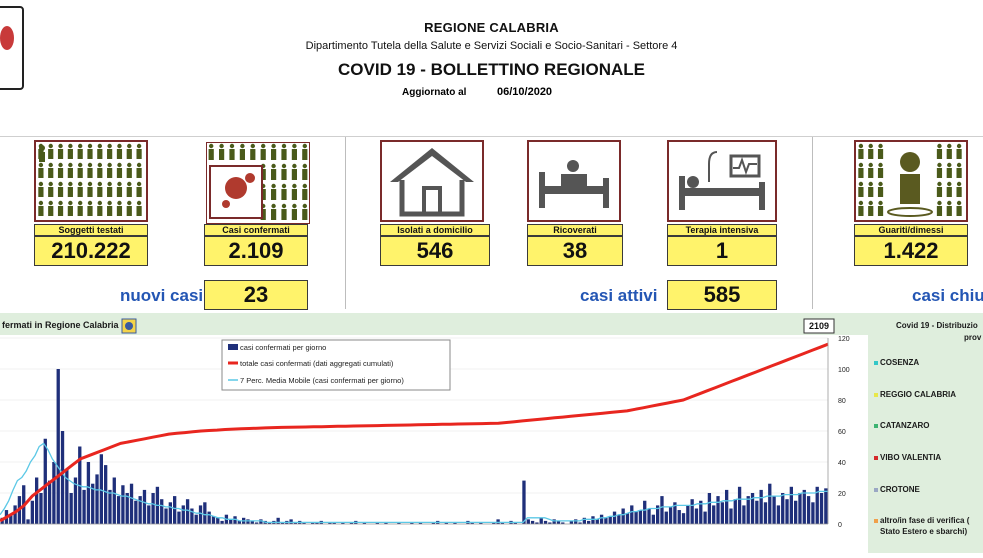  What do you see at coordinates (129, 326) in the screenshot?
I see `calabria-crest-icon` at bounding box center [129, 326].